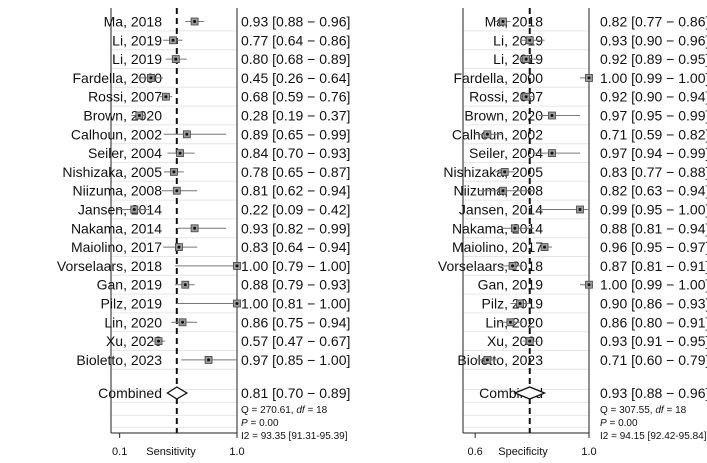 Image resolution: width=707 pixels, height=463 pixels. Describe the element at coordinates (653, 322) in the screenshot. I see `estimate-text: 0.86 [0.80 − 0.91]` at that location.